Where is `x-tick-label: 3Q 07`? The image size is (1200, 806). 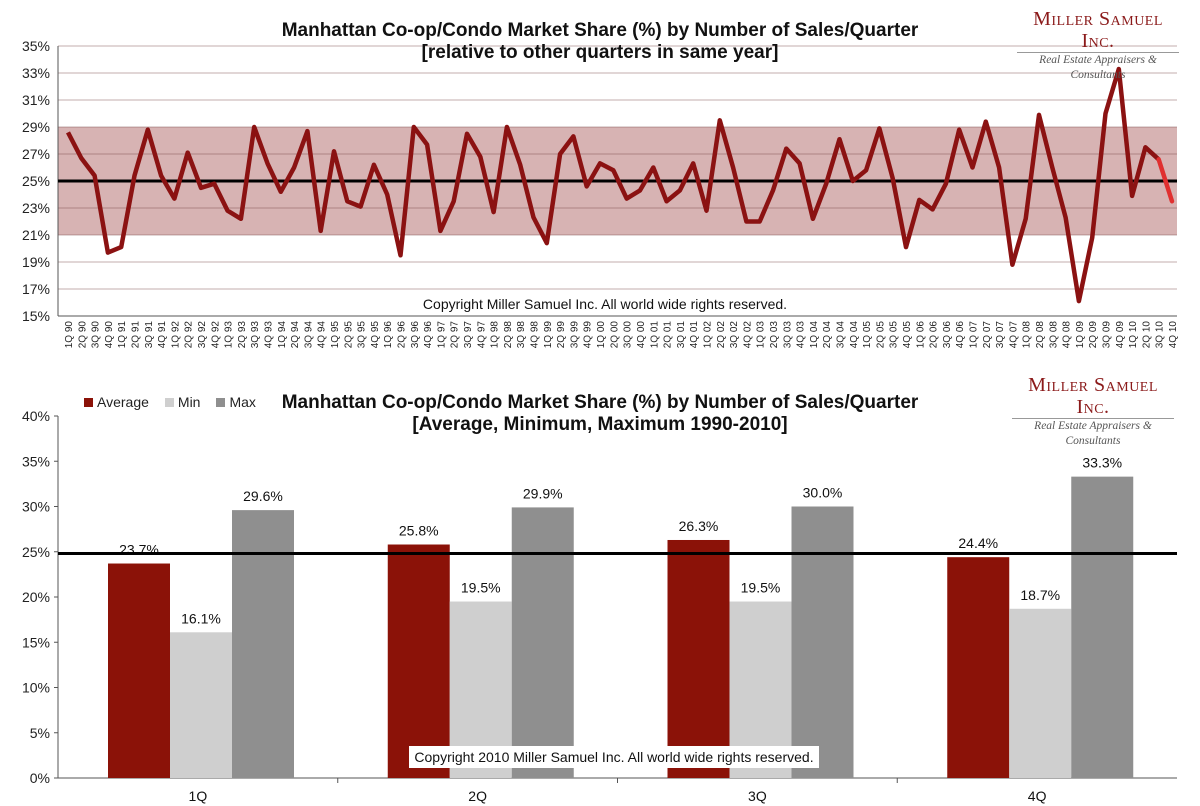 x-tick-label: 3Q 07 is located at coordinates (1000, 335).